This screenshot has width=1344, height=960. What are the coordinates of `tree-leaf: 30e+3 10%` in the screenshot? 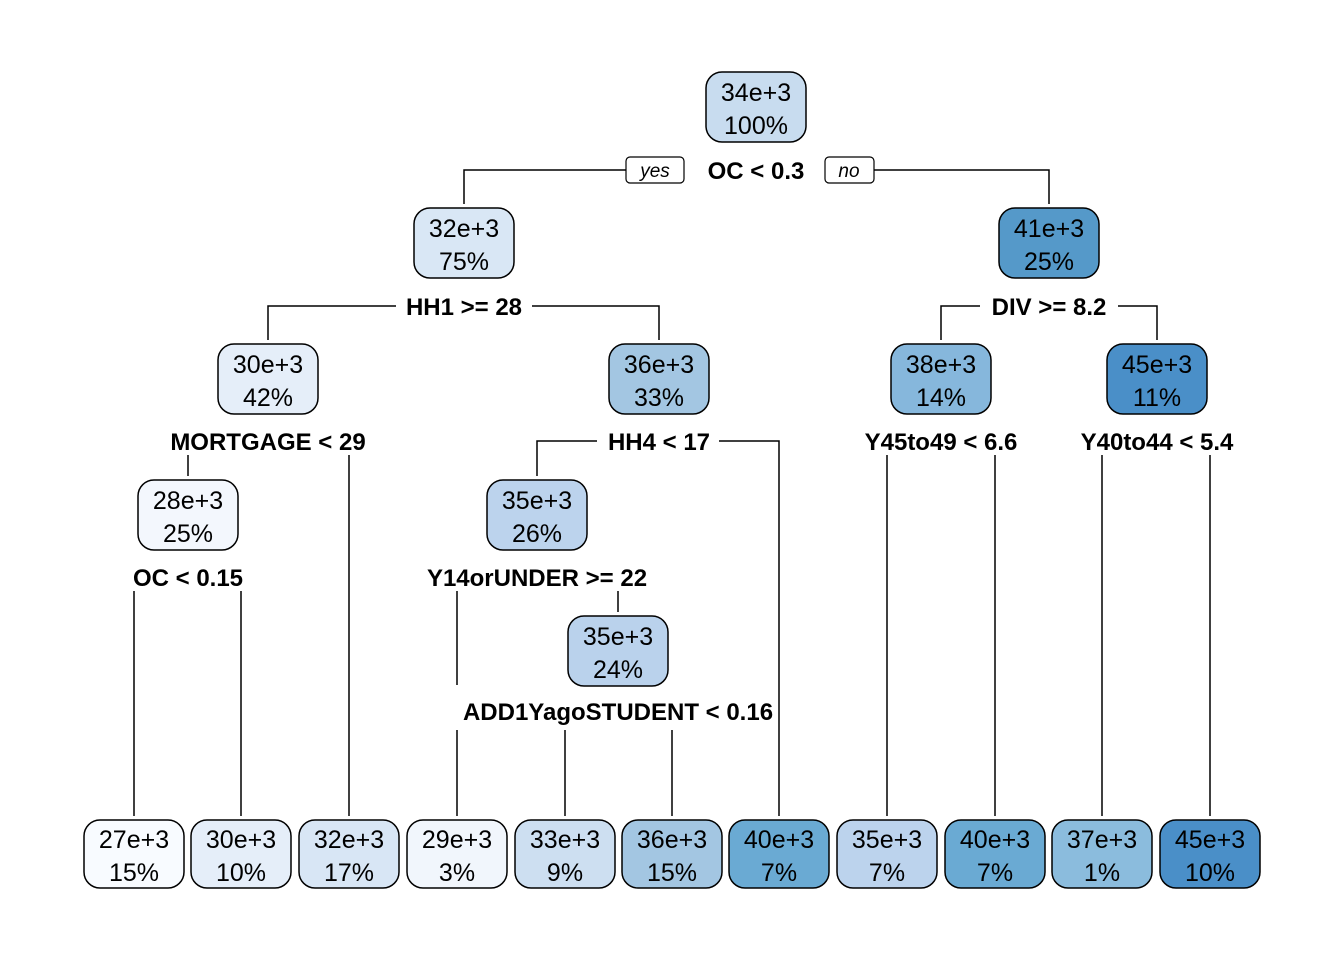 It's located at (241, 854).